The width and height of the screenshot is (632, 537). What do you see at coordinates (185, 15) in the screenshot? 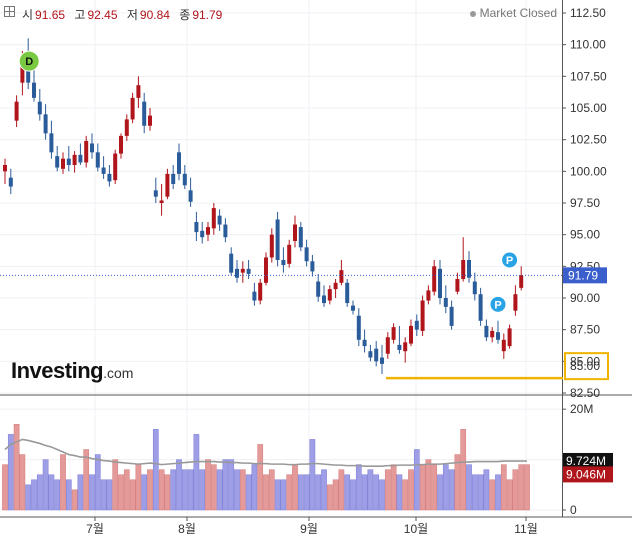
I see `close-label: 종` at bounding box center [185, 15].